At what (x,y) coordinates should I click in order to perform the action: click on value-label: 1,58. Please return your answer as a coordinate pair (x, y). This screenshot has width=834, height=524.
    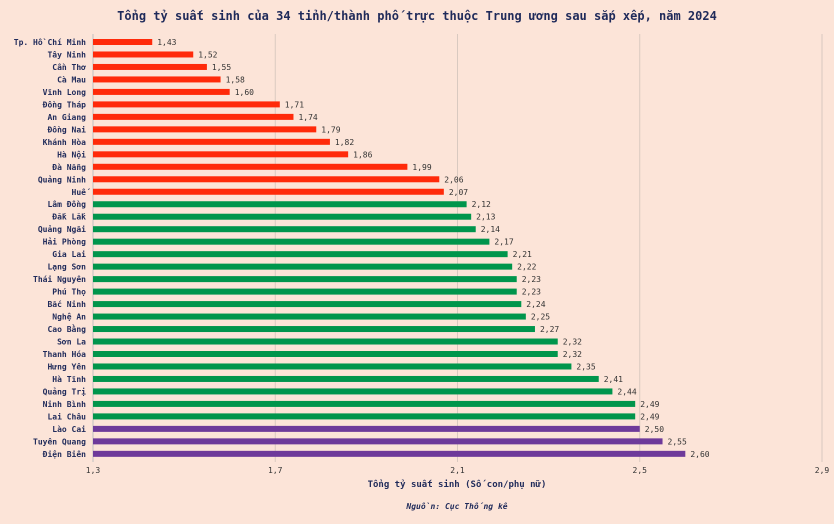
    Looking at the image, I should click on (235, 79).